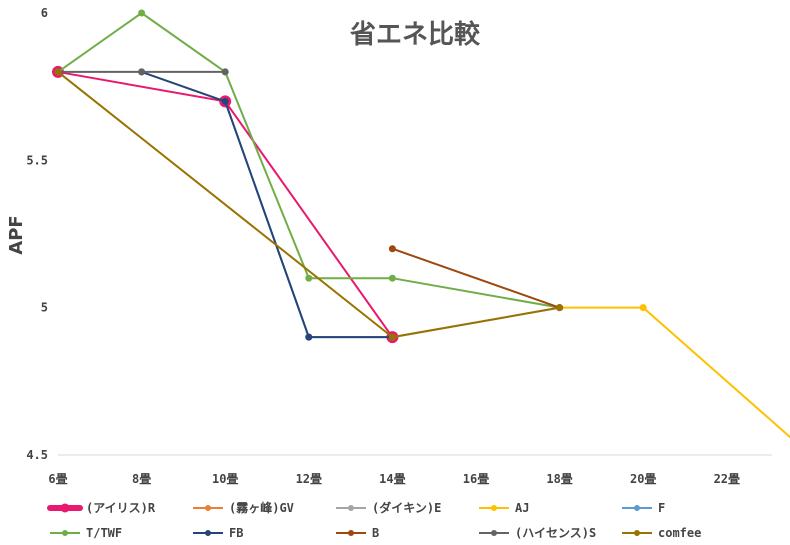 The height and width of the screenshot is (545, 790). Describe the element at coordinates (121, 508) in the screenshot. I see `legend-label: (アイリス)R` at that location.